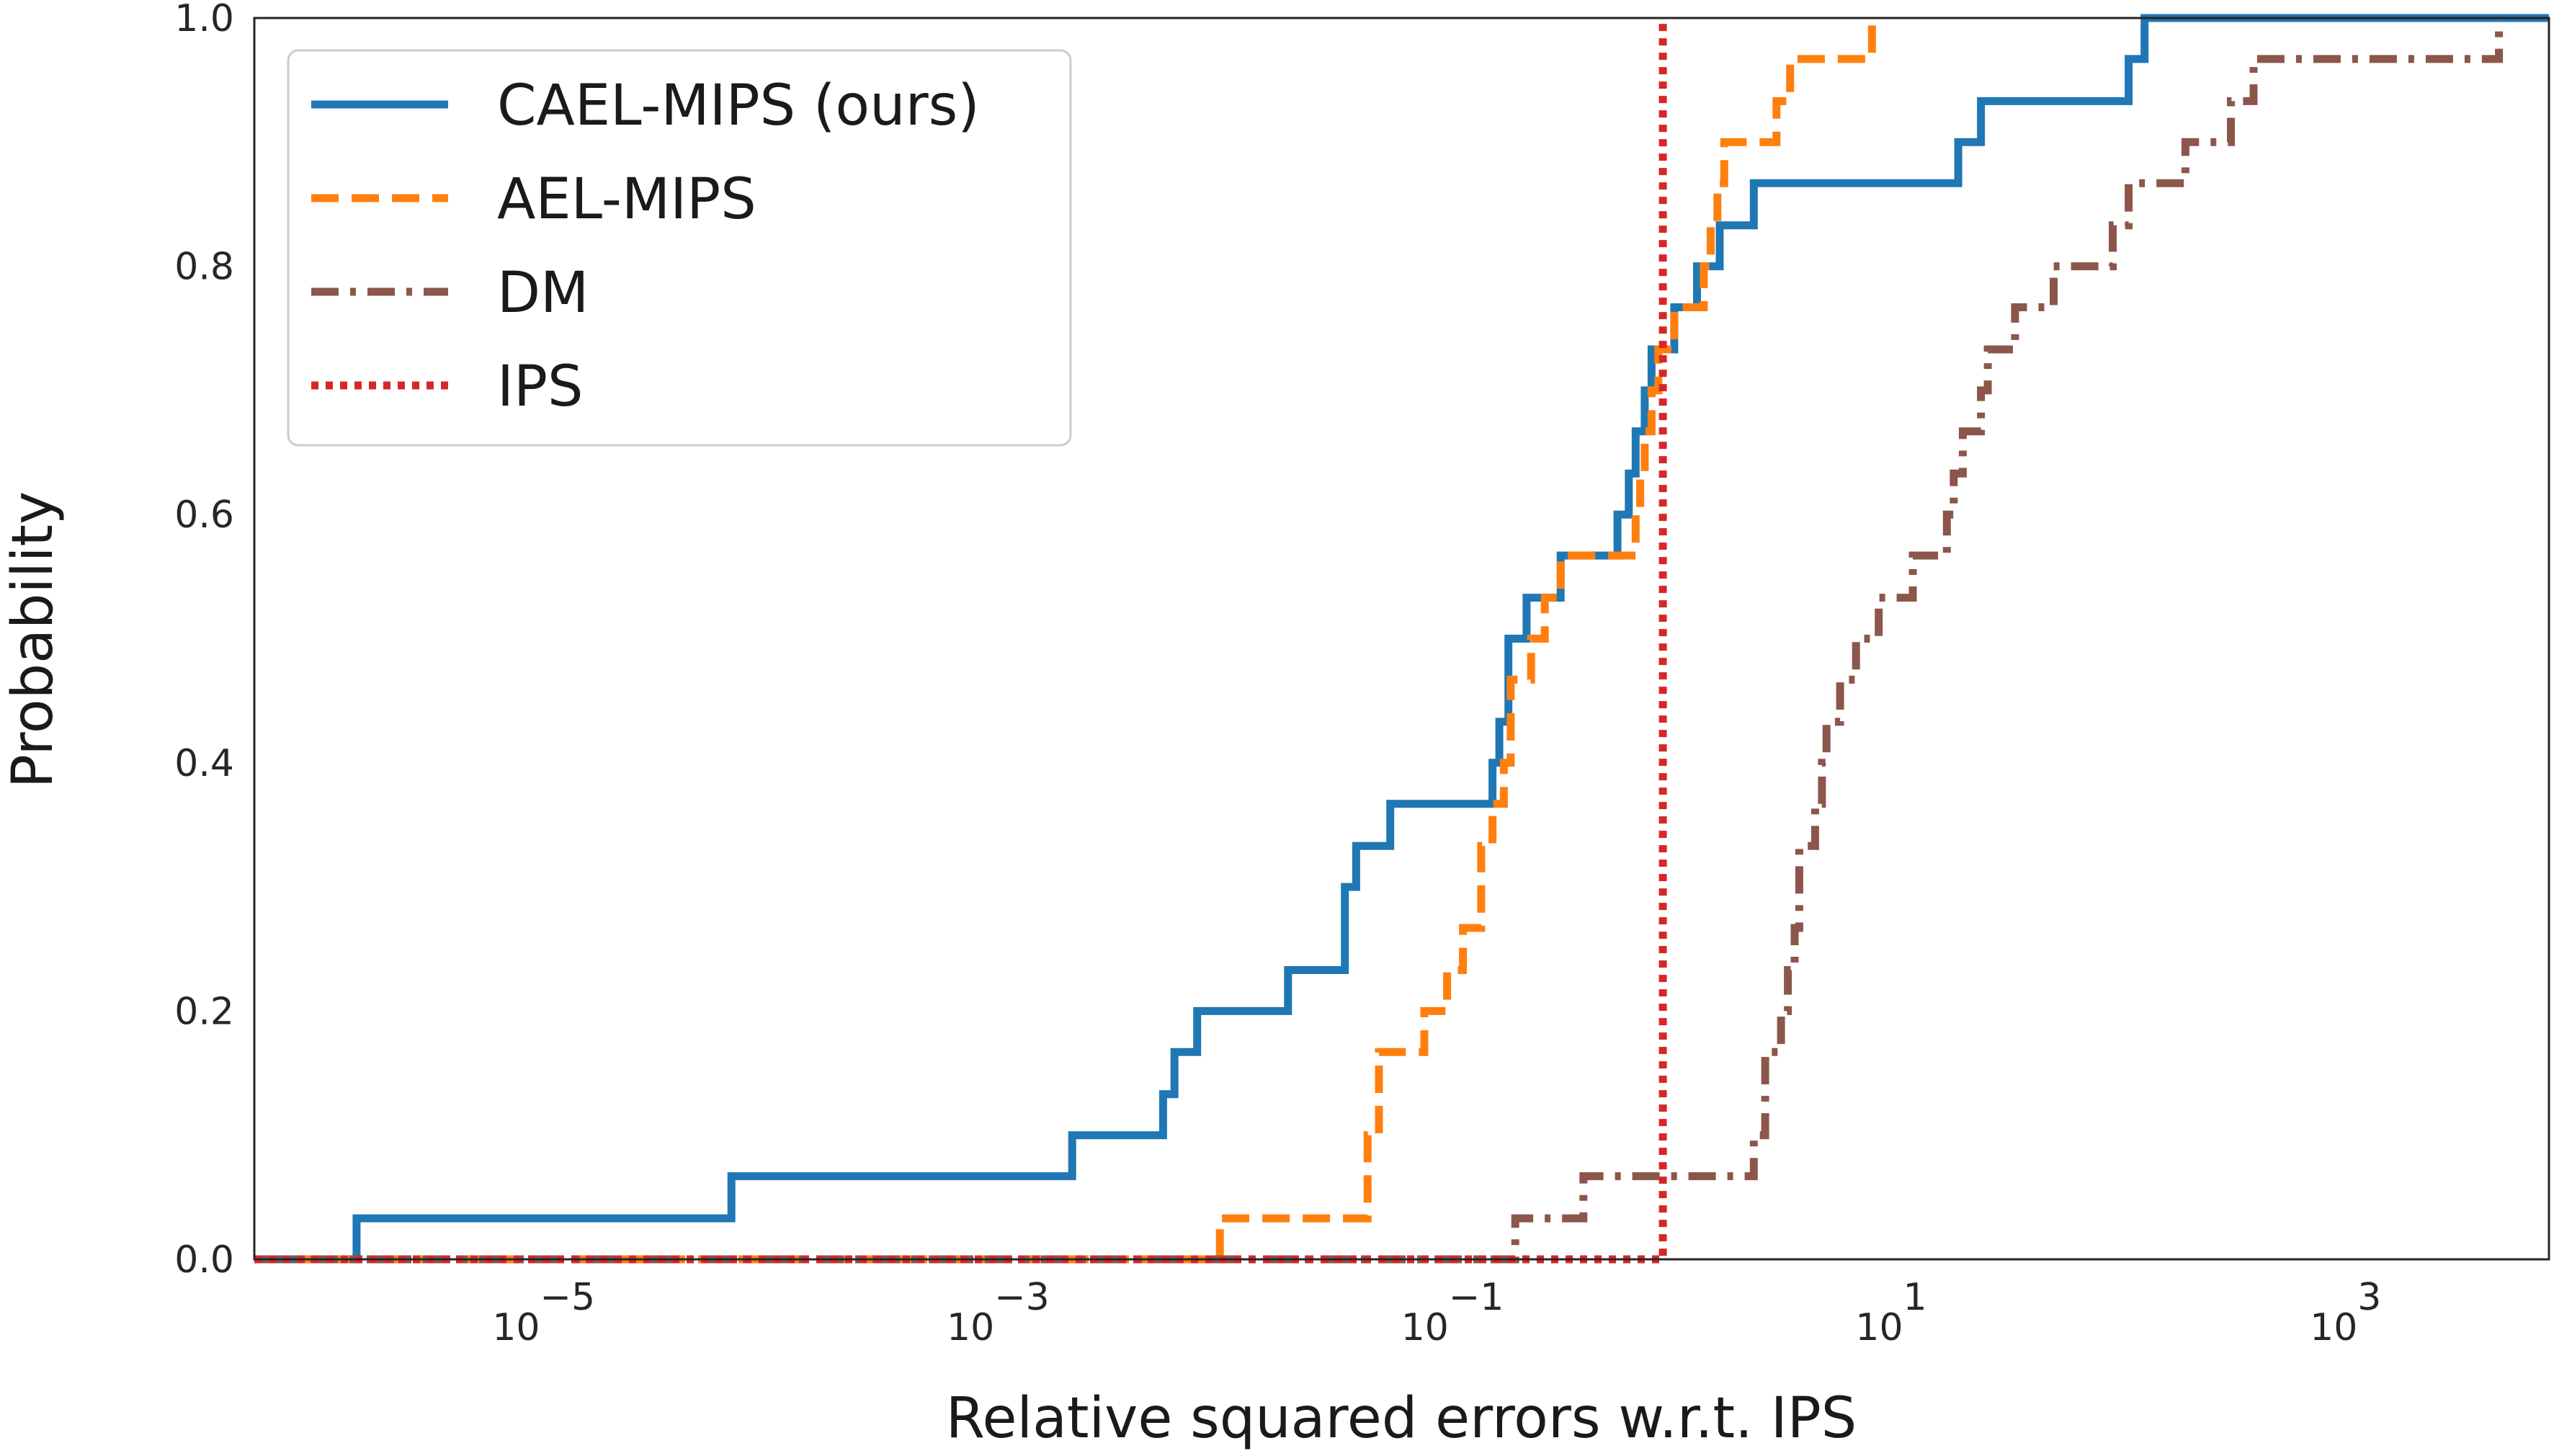 This screenshot has width=2554, height=1456. What do you see at coordinates (204, 763) in the screenshot?
I see `y-tick-label: 0.4` at bounding box center [204, 763].